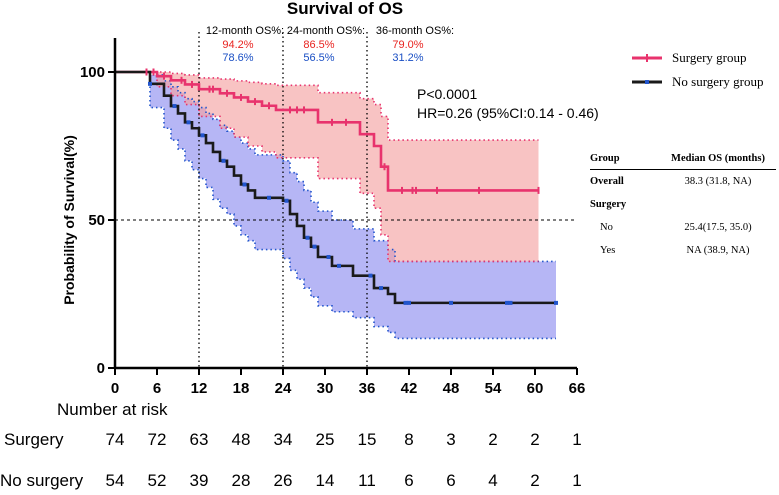  I want to click on risk-value: 26, so click(283, 480).